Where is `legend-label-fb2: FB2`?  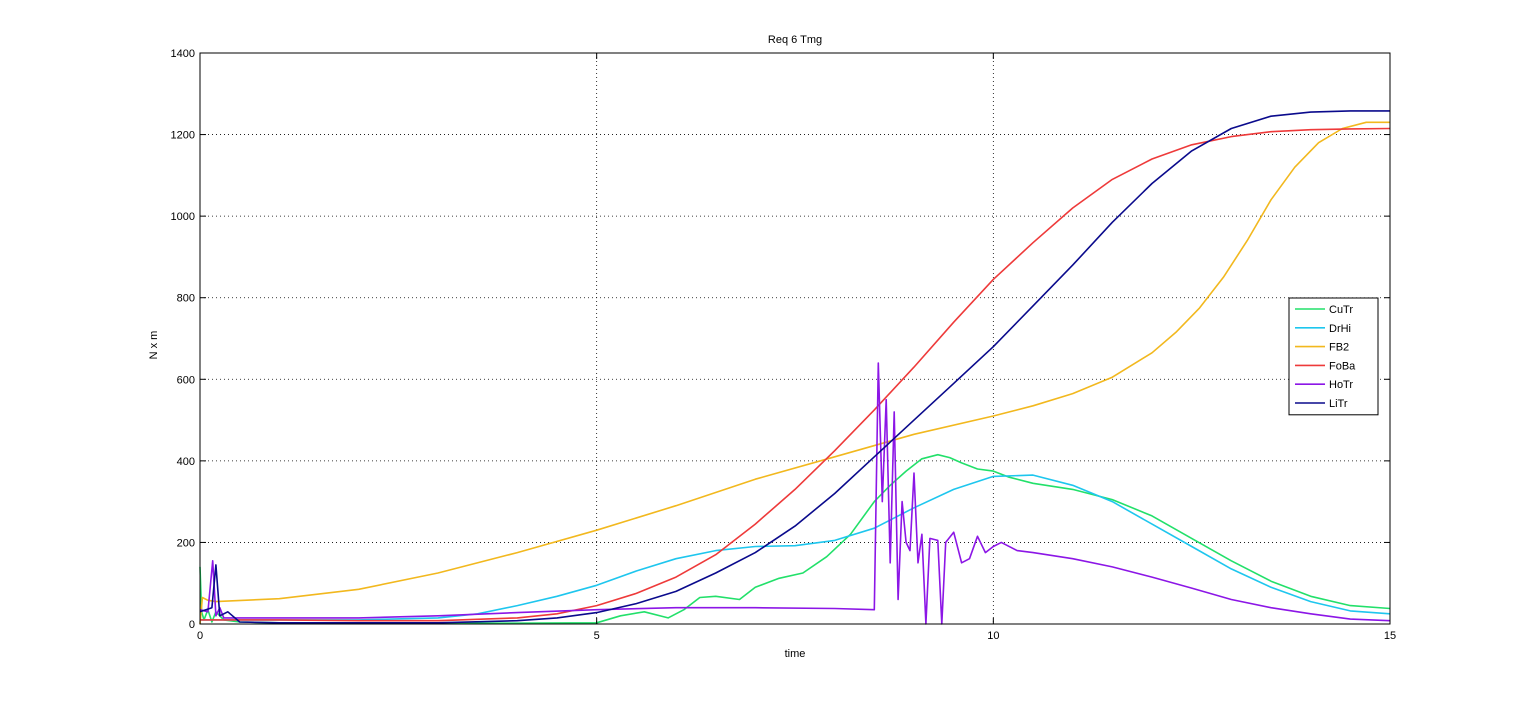 legend-label-fb2: FB2 is located at coordinates (1339, 348).